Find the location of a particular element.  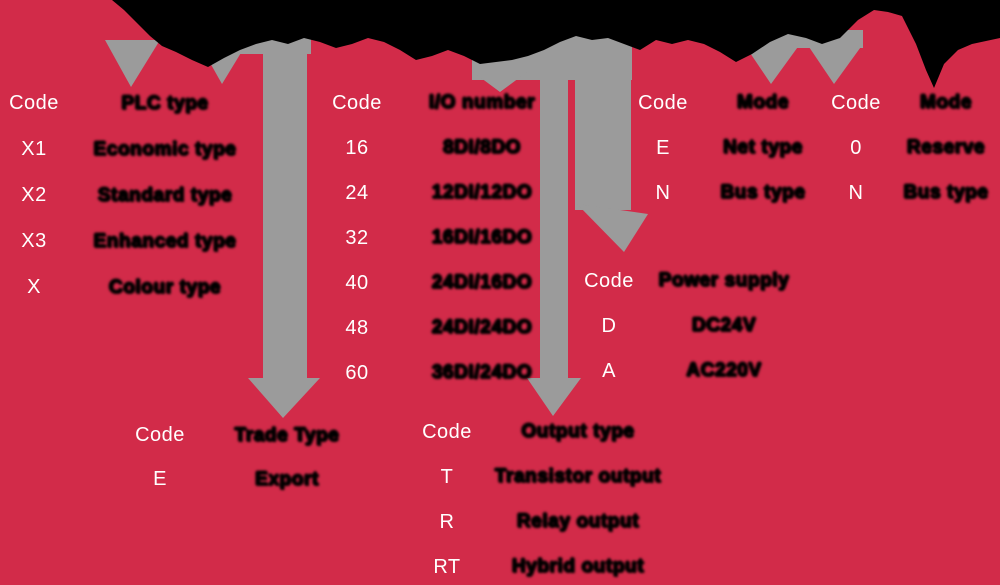

group-mode-1: Code Mode E Net type N Bus type is located at coordinates (715, 147).